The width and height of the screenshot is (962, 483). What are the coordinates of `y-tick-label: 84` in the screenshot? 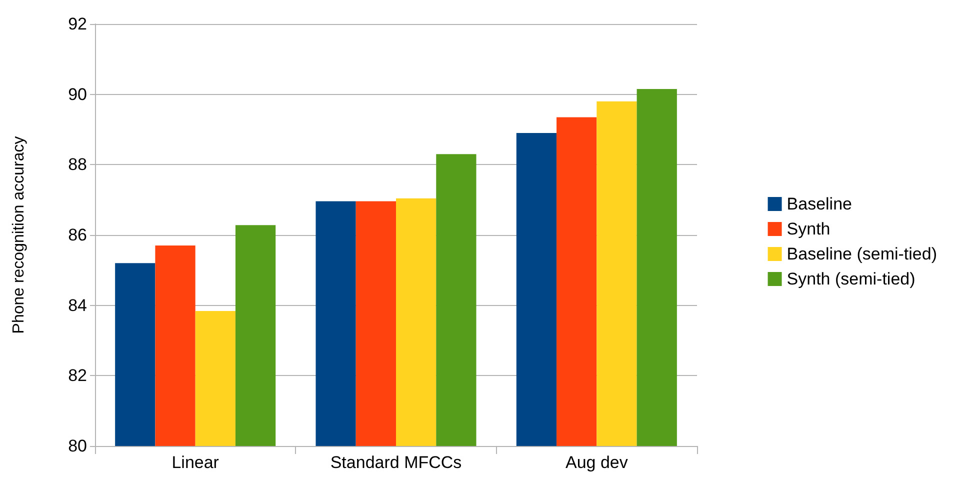 It's located at (77, 305).